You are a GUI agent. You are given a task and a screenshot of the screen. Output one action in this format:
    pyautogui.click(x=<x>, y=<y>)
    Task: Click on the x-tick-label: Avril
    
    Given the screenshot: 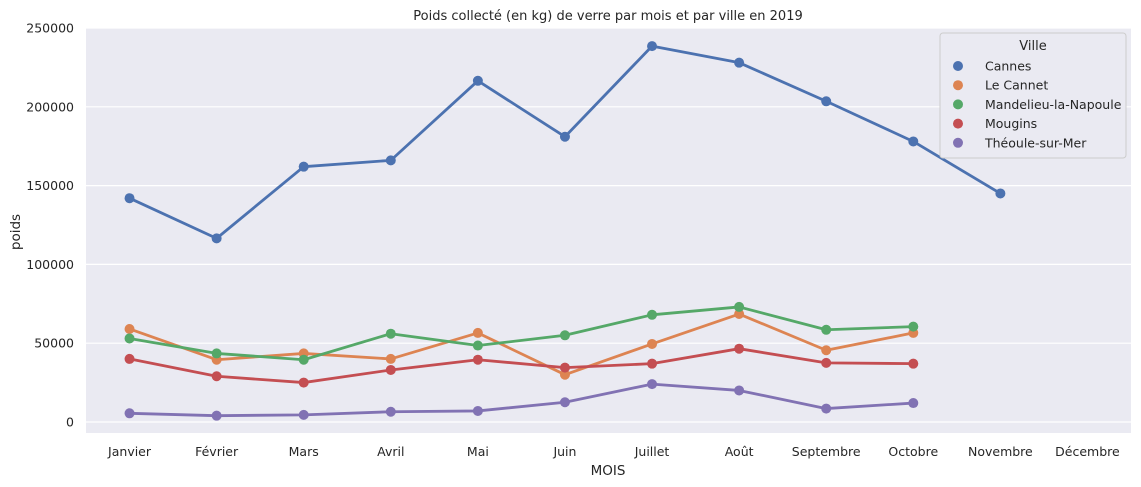 What is the action you would take?
    pyautogui.click(x=390, y=451)
    